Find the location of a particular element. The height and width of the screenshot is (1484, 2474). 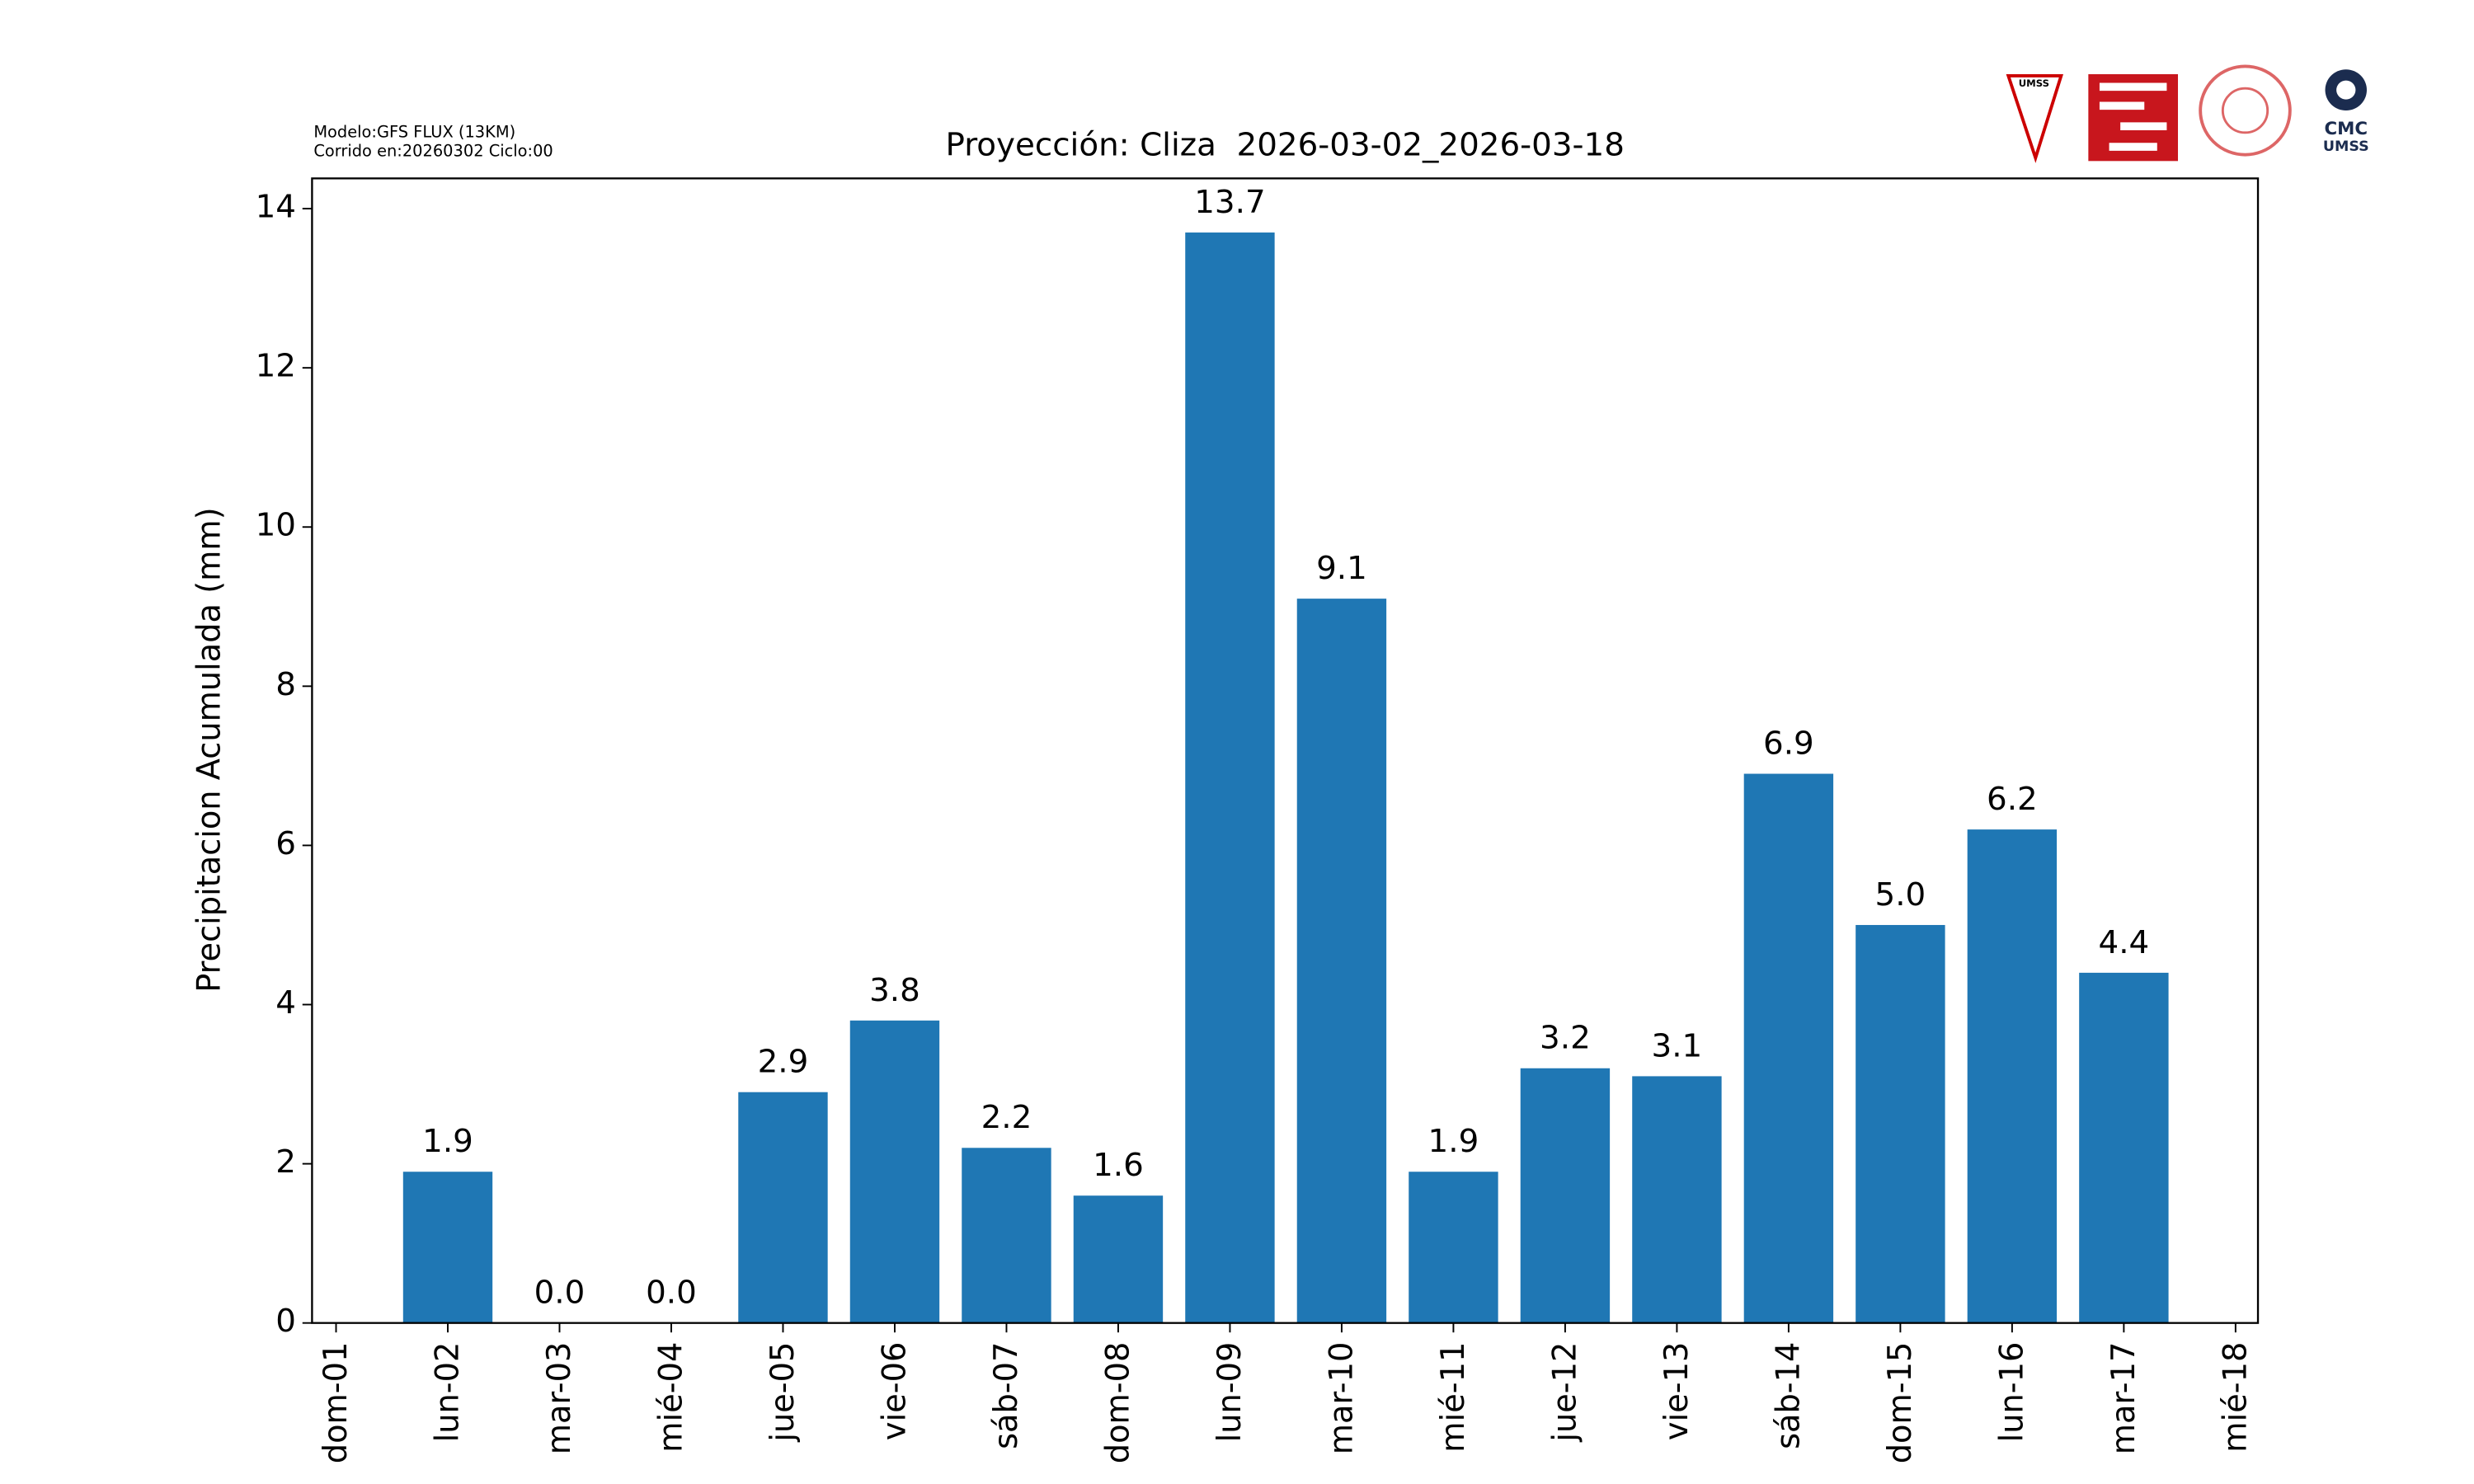

x-tick-label: mié-04 is located at coordinates (670, 1397).